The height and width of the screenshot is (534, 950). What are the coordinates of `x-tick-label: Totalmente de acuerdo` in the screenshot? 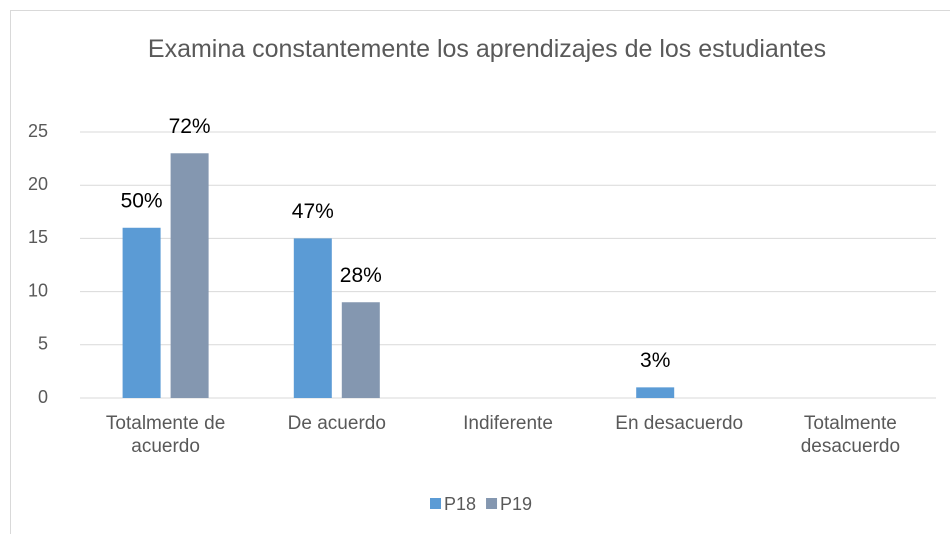 It's located at (165, 435).